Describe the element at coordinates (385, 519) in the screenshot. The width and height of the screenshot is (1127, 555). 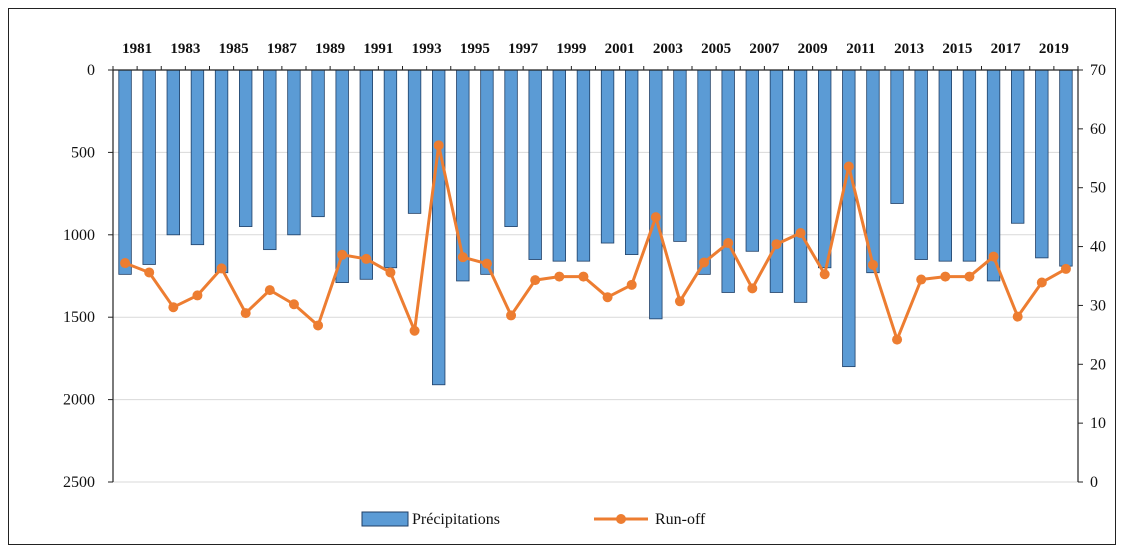
I see `legend-precipitation-swatch` at that location.